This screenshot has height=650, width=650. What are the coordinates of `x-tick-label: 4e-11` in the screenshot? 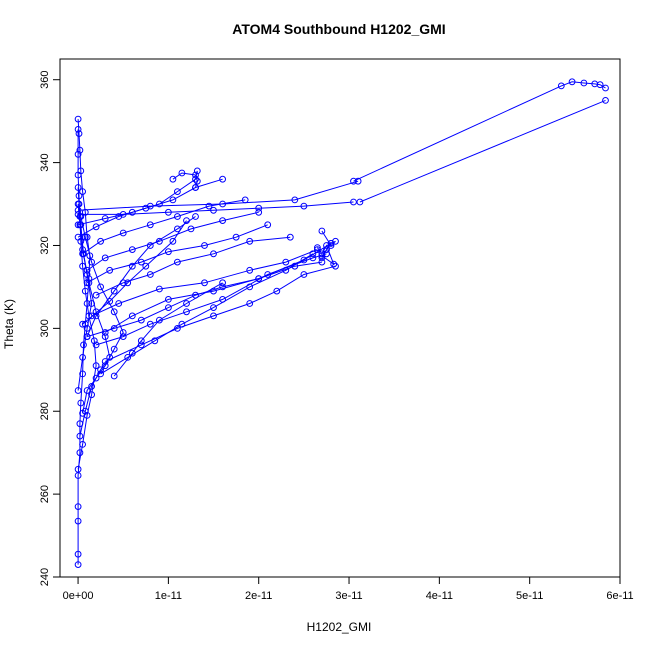 It's located at (439, 596).